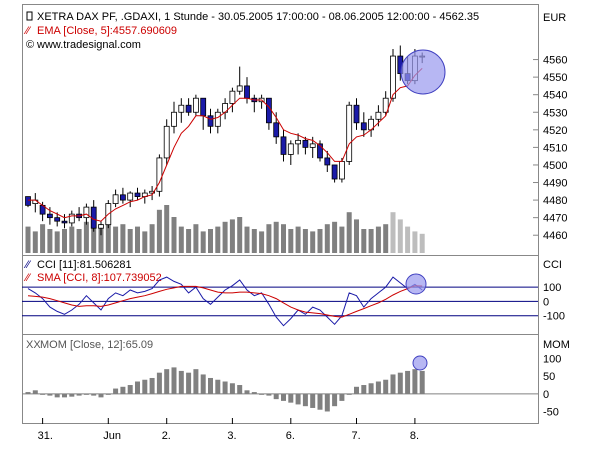 The width and height of the screenshot is (600, 450). What do you see at coordinates (225, 229) in the screenshot?
I see `volume-bars` at bounding box center [225, 229].